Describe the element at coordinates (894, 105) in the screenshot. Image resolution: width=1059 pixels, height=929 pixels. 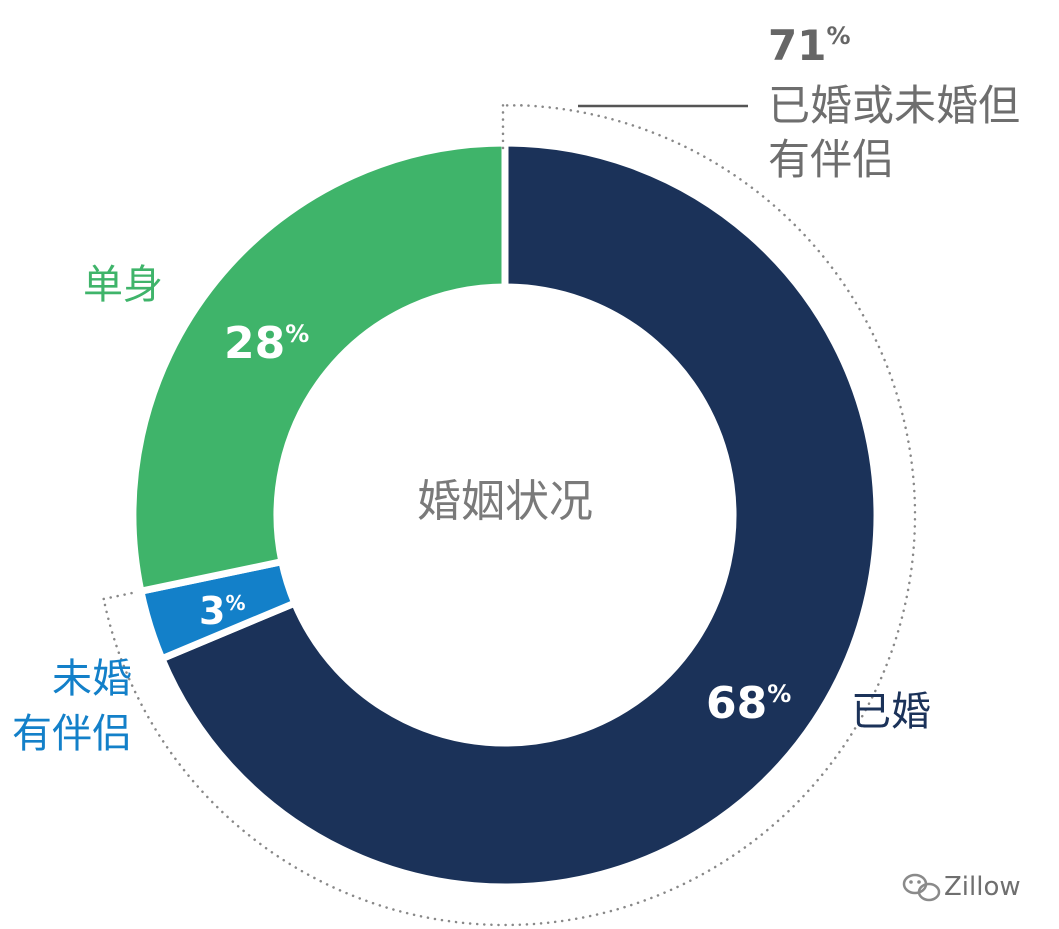
I see `annotation-label-line1: 已婚或未婚但` at that location.